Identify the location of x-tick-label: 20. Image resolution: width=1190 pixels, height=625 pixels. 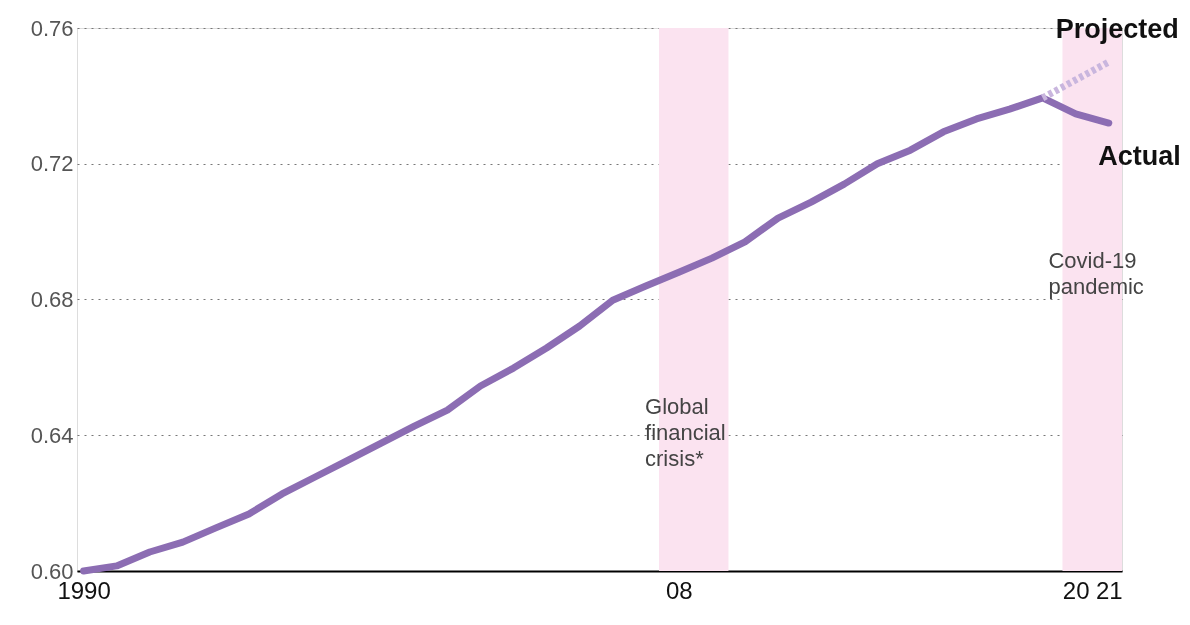
(1076, 590).